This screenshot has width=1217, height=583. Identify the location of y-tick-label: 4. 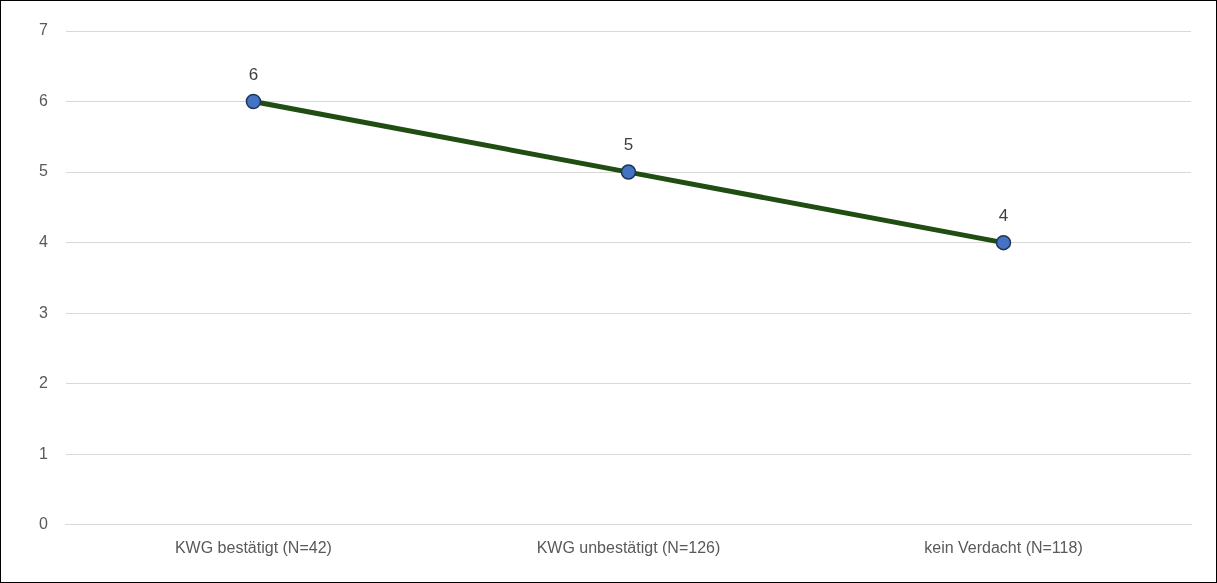
(43, 242).